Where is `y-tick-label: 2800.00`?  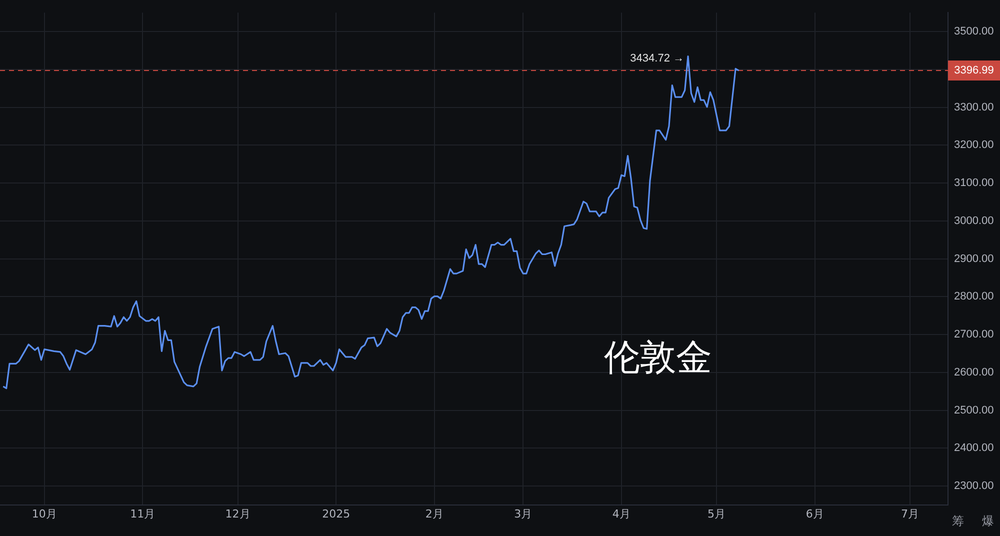
y-tick-label: 2800.00 is located at coordinates (974, 296).